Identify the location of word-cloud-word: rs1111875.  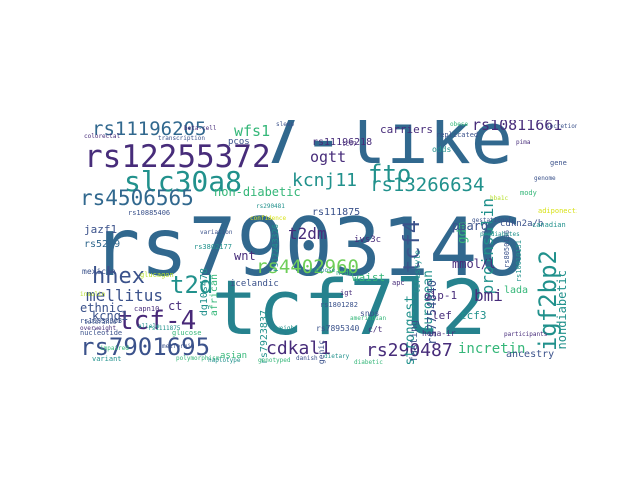
(164, 328).